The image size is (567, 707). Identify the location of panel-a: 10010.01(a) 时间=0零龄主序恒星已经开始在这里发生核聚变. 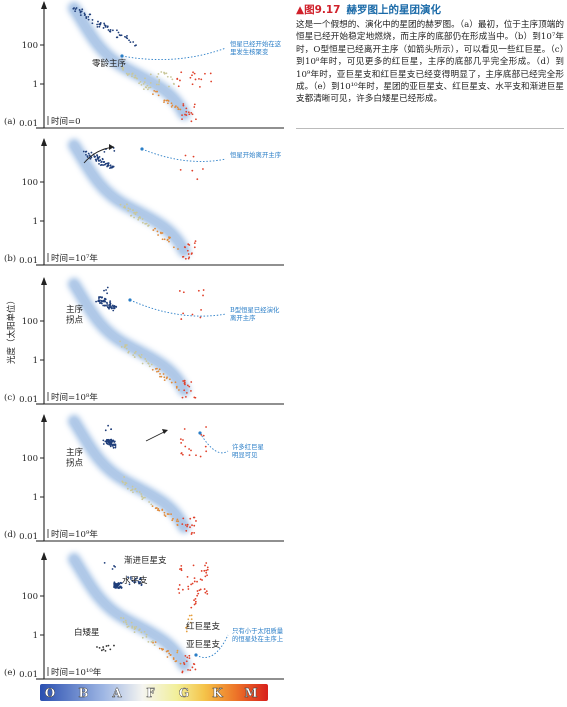
(144, 65).